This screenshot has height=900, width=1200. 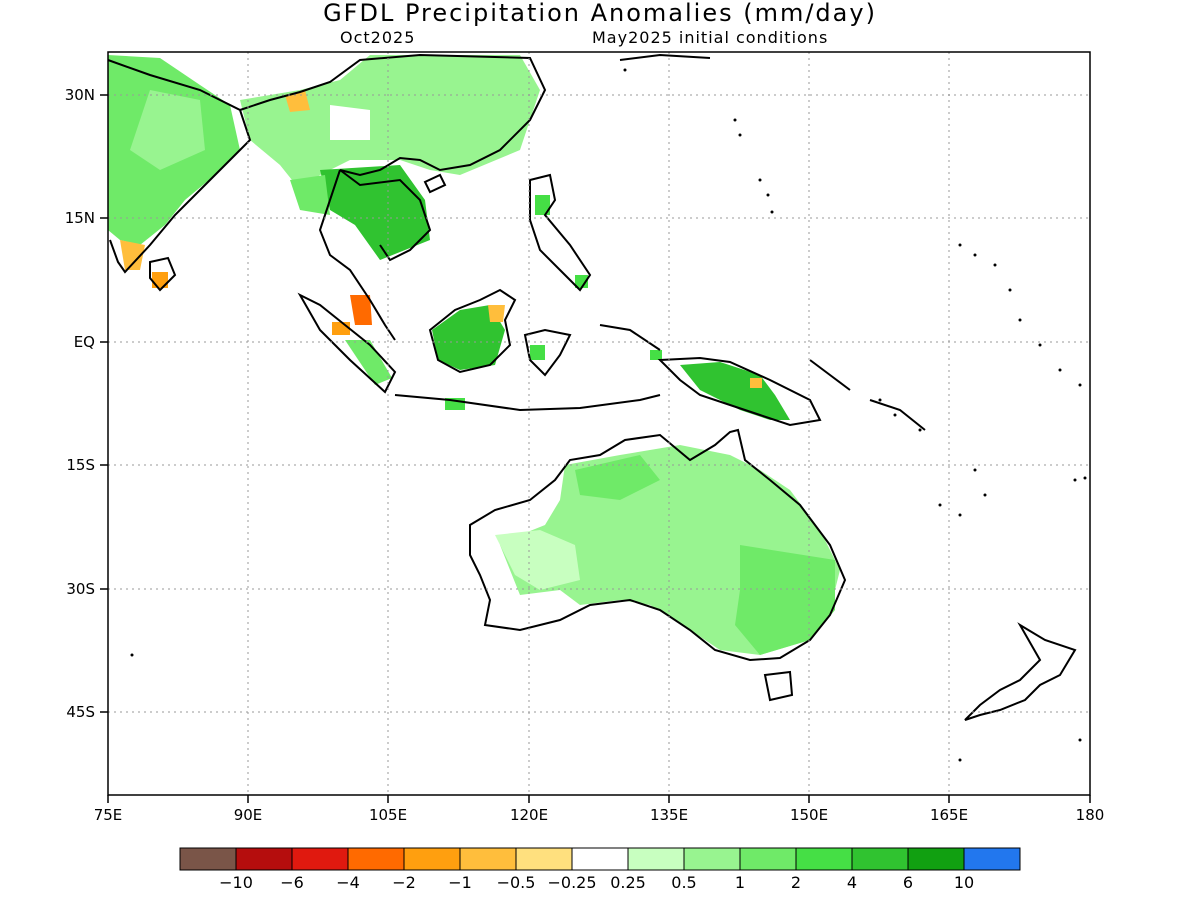 What do you see at coordinates (80, 95) in the screenshot?
I see `lat-tick-30N: 30N` at bounding box center [80, 95].